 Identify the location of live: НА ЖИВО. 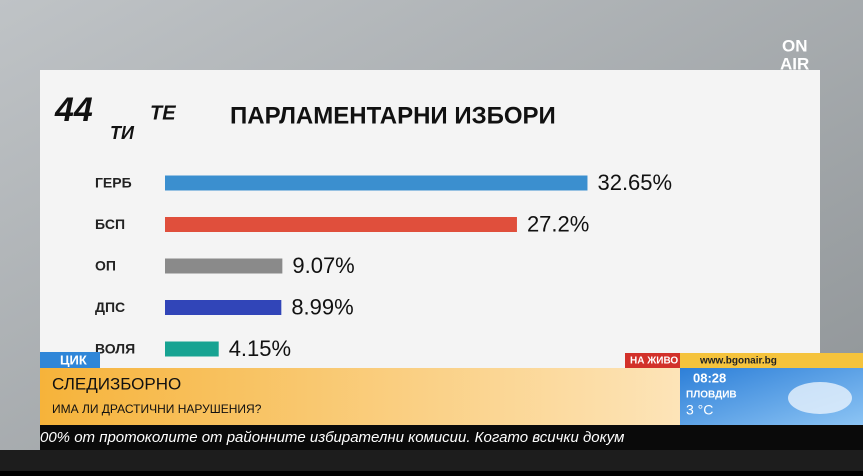
(654, 361).